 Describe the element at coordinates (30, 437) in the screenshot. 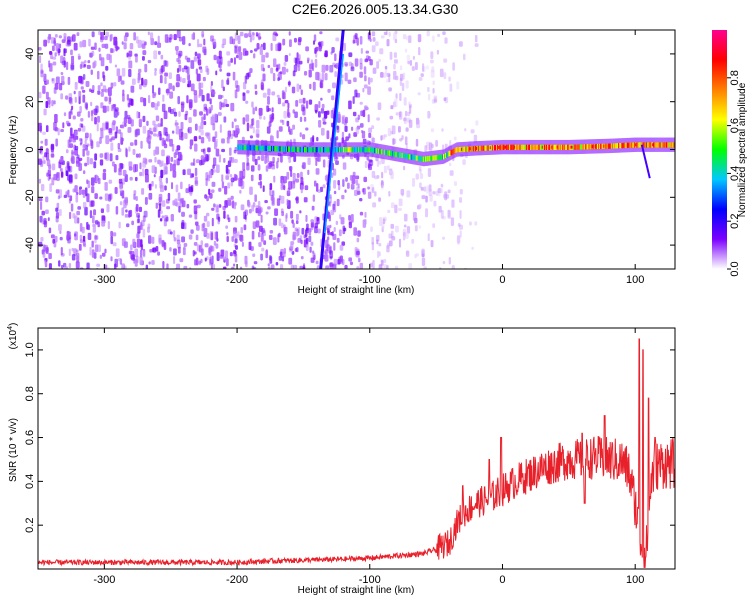

I see `y-tick-label: 0.6` at that location.